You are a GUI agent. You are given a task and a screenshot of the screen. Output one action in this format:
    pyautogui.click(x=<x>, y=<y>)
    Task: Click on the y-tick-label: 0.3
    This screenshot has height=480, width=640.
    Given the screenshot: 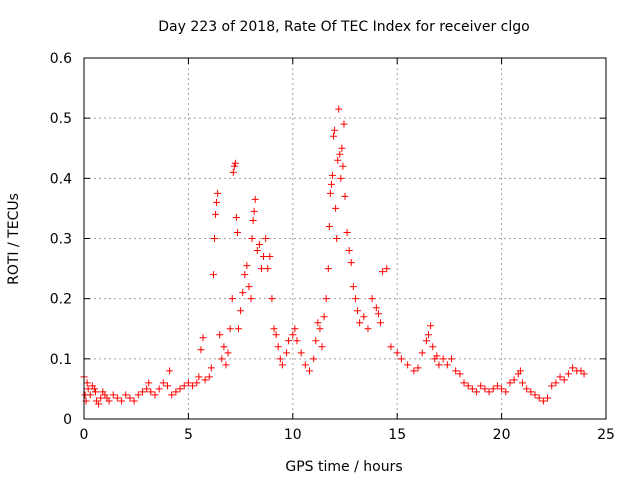 What is the action you would take?
    pyautogui.click(x=61, y=240)
    